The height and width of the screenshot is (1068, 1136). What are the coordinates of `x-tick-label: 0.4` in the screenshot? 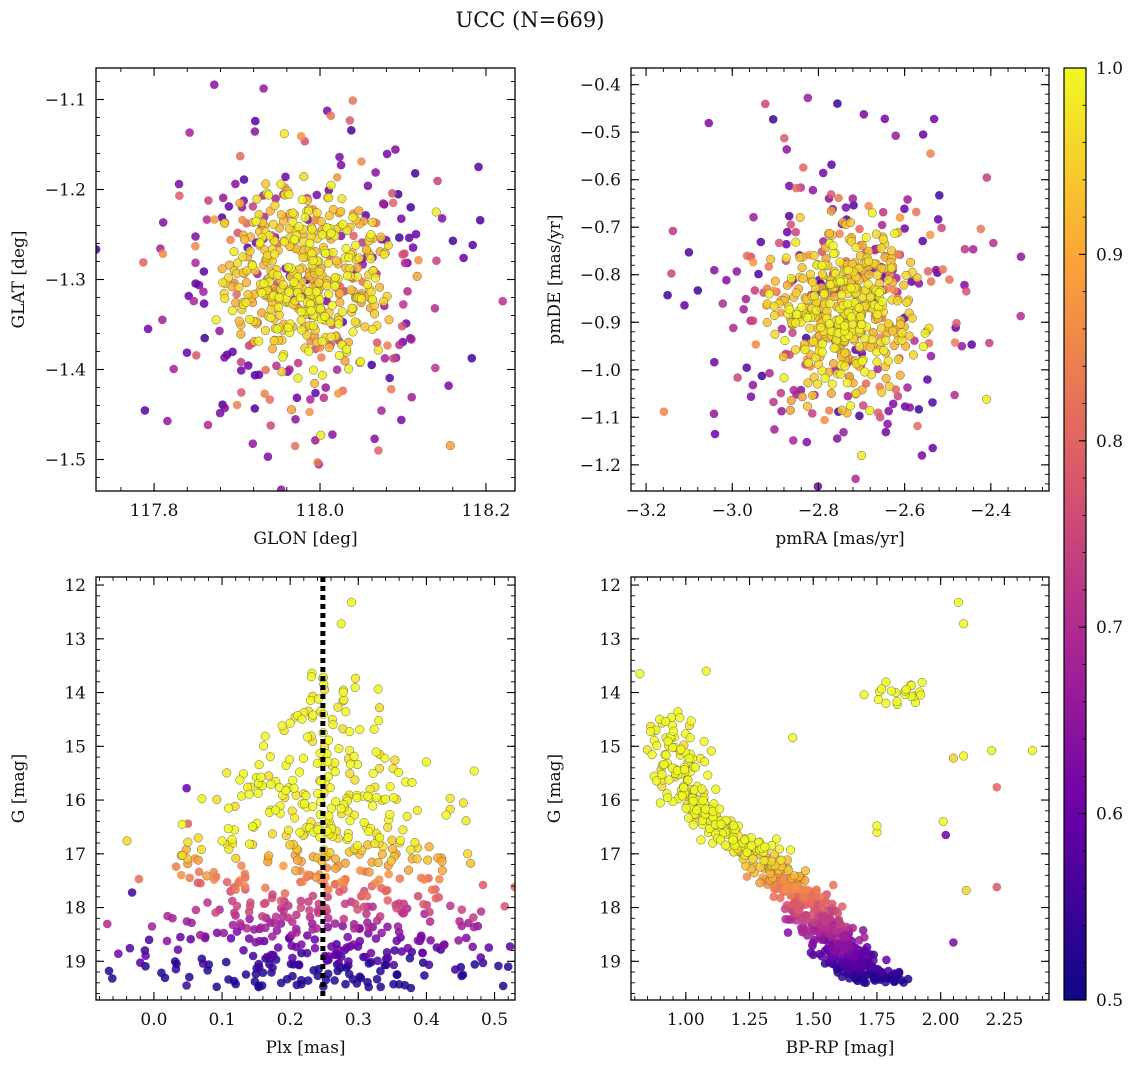 It's located at (426, 1020).